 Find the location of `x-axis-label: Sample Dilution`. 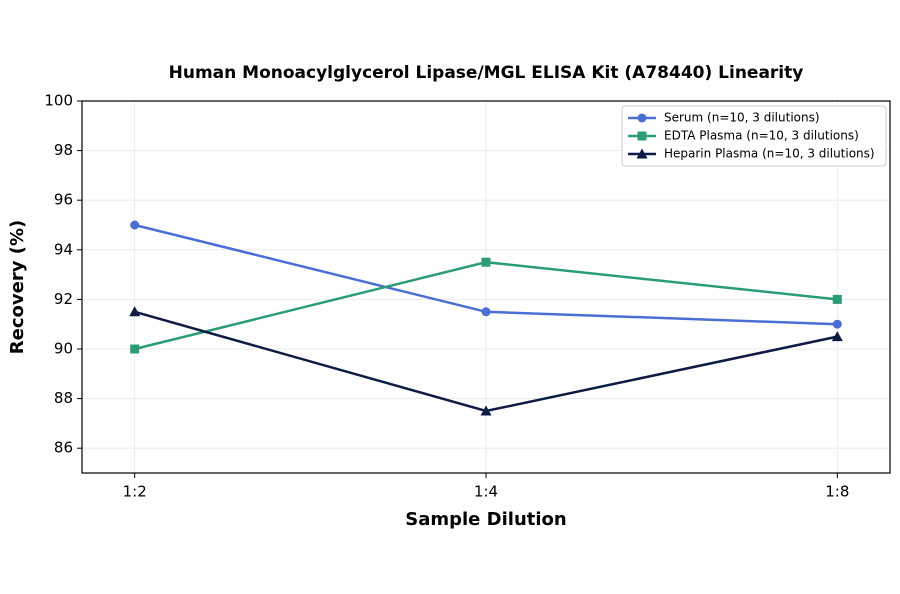

x-axis-label: Sample Dilution is located at coordinates (485, 519).